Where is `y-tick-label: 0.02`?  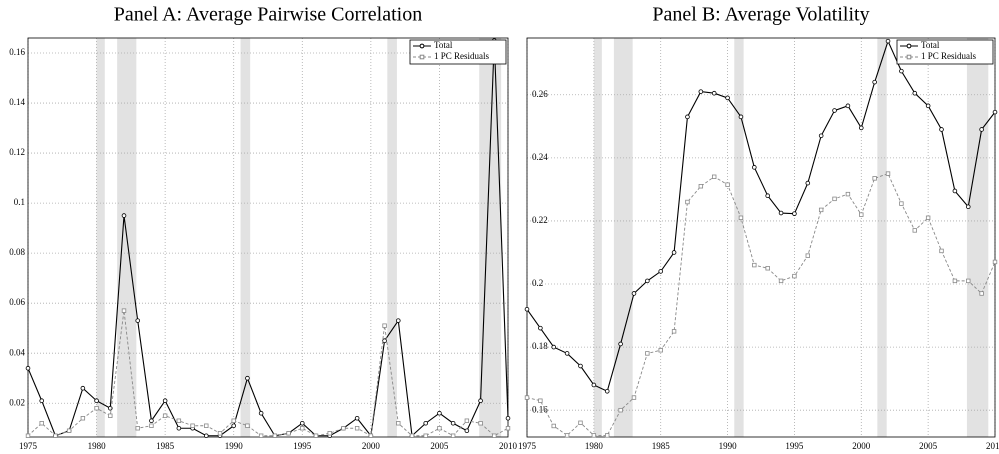 y-tick-label: 0.02 is located at coordinates (17, 402).